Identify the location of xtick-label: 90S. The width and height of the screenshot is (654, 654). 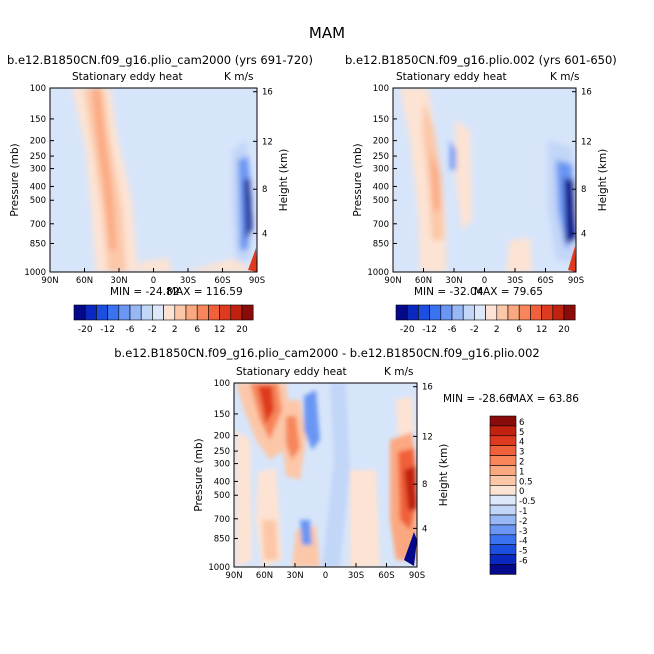
(417, 576).